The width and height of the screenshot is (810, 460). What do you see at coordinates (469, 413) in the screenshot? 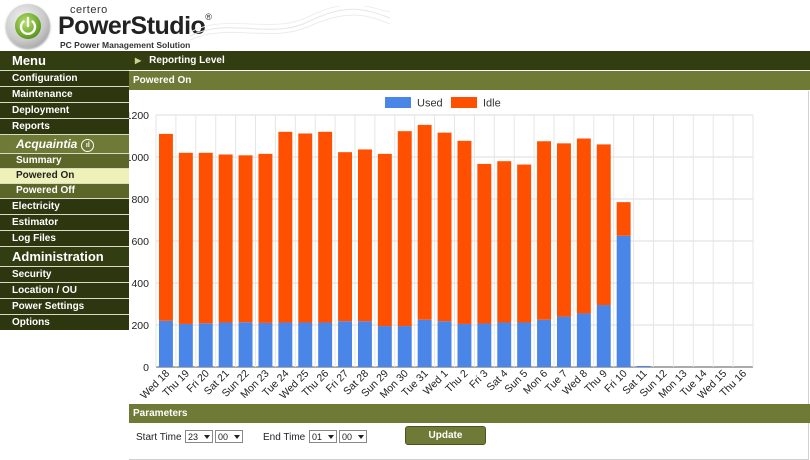
I see `parameters-bar: Parameters` at bounding box center [469, 413].